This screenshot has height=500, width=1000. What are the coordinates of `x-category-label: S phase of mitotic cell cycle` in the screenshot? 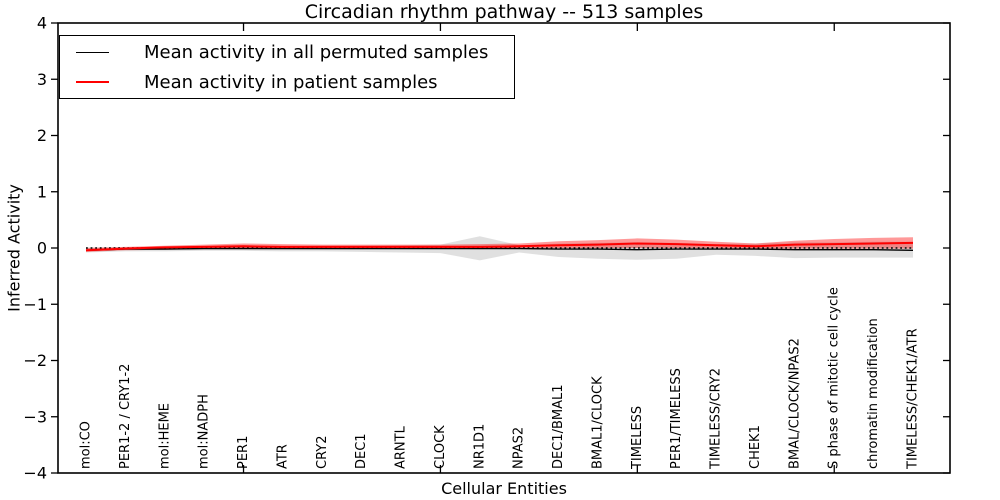 It's located at (834, 378).